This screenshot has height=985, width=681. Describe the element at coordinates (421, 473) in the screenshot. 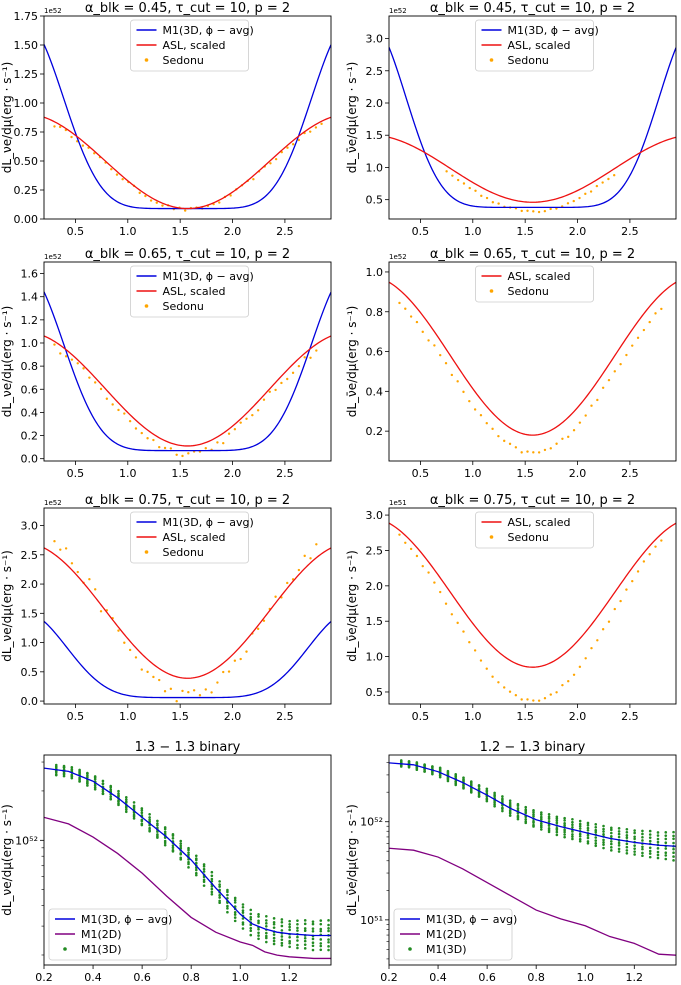

I see `x-tick-label: 0.5` at that location.